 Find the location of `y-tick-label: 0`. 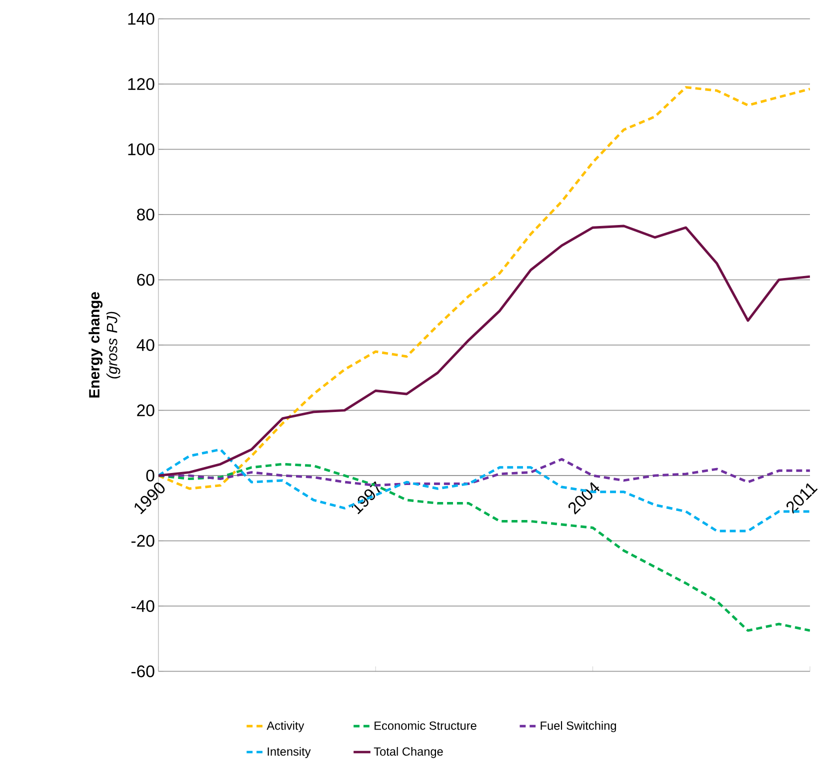

y-tick-label: 0 is located at coordinates (150, 475).